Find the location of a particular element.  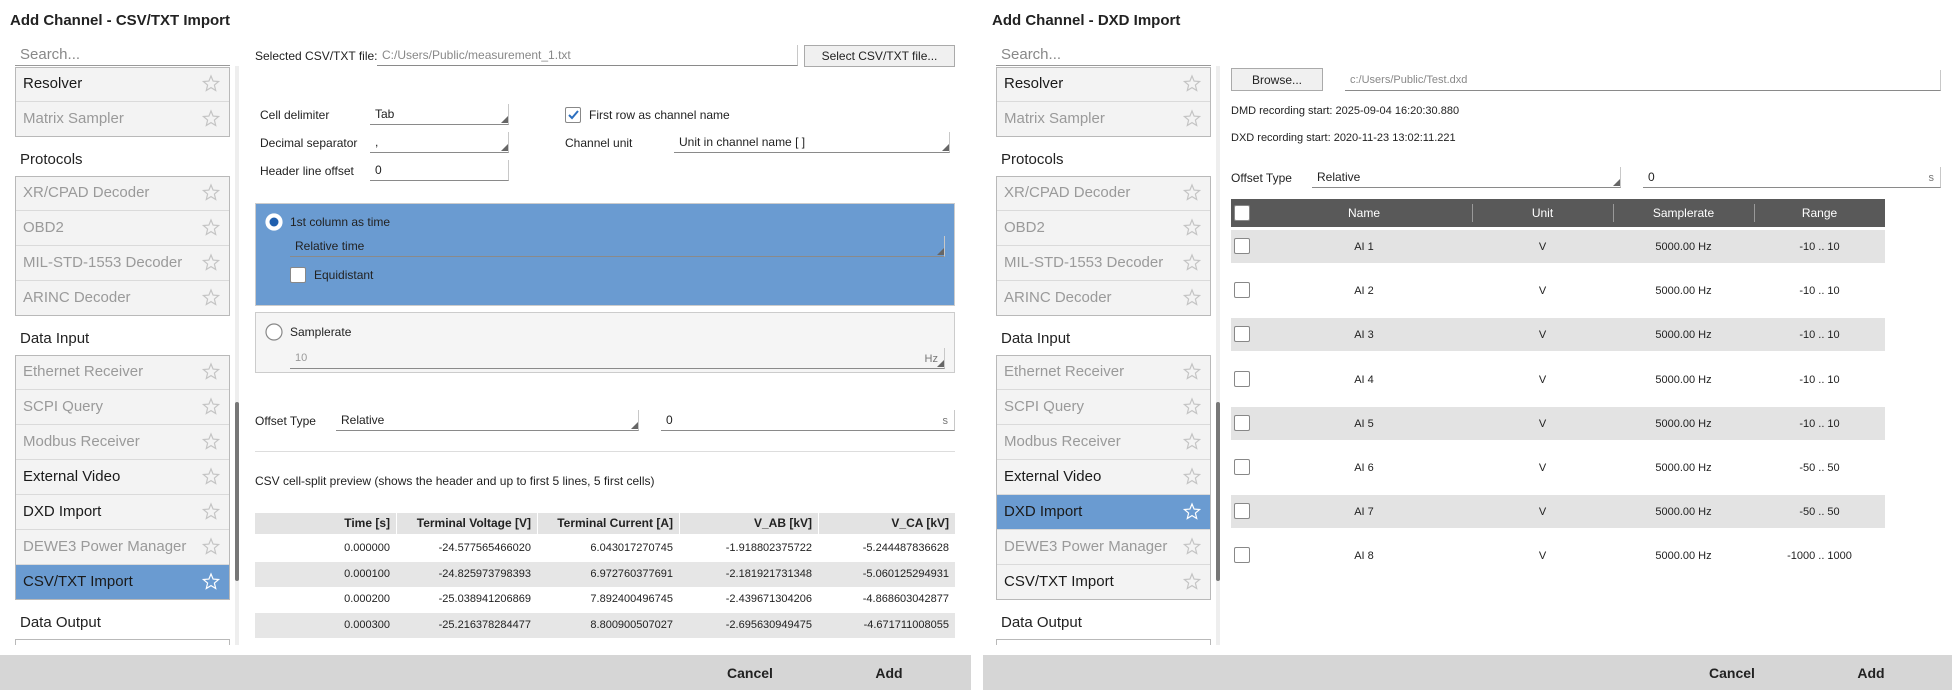

offset-type-combo-text: Relative is located at coordinates (363, 420).